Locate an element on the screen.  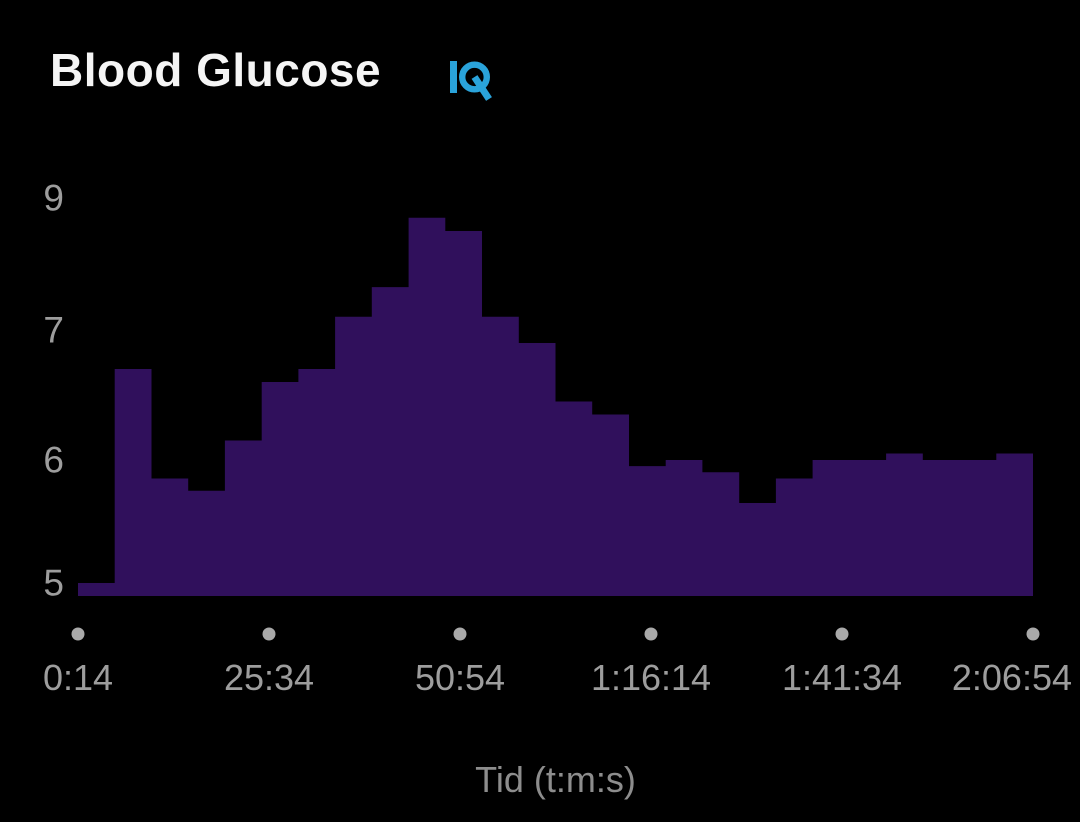
y-tick-label: 5 is located at coordinates (53, 583).